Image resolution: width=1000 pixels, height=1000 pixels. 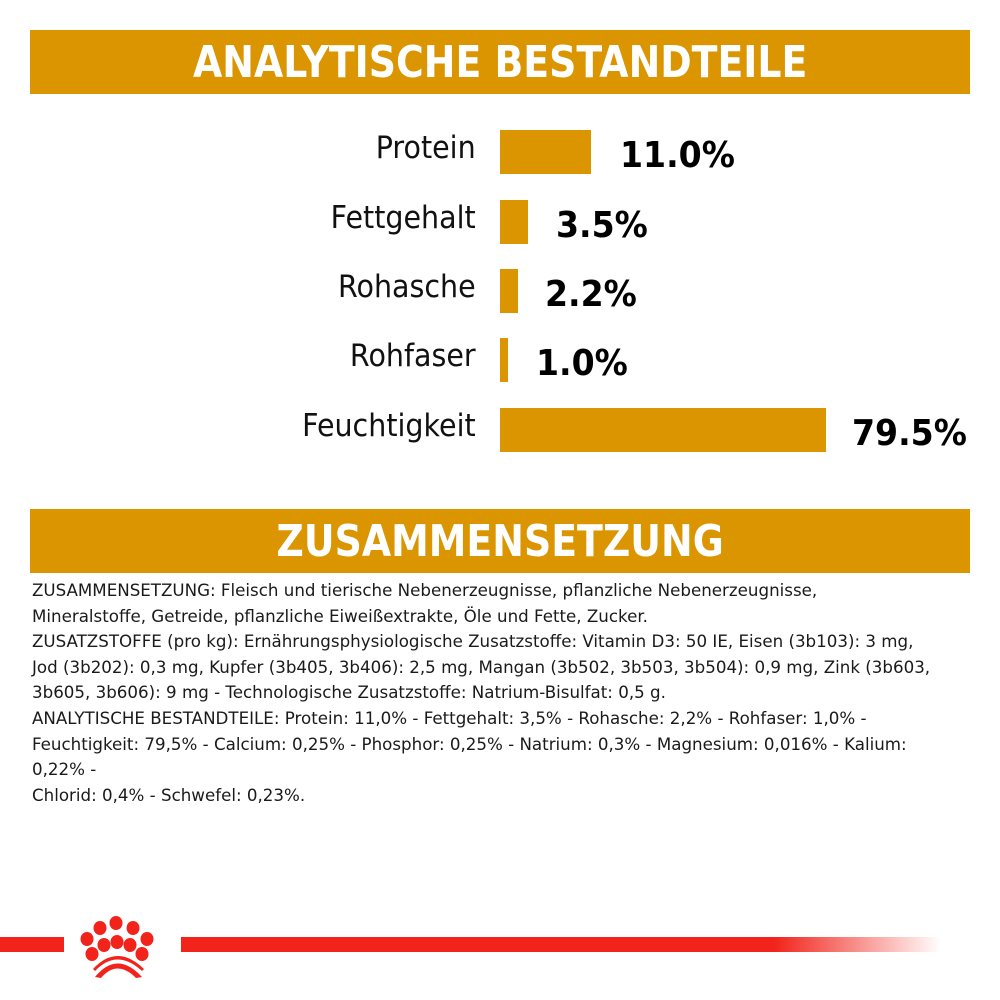 I want to click on bar-row-feuchtigkeit: Feuchtigkeit 79.5%, so click(x=500, y=431).